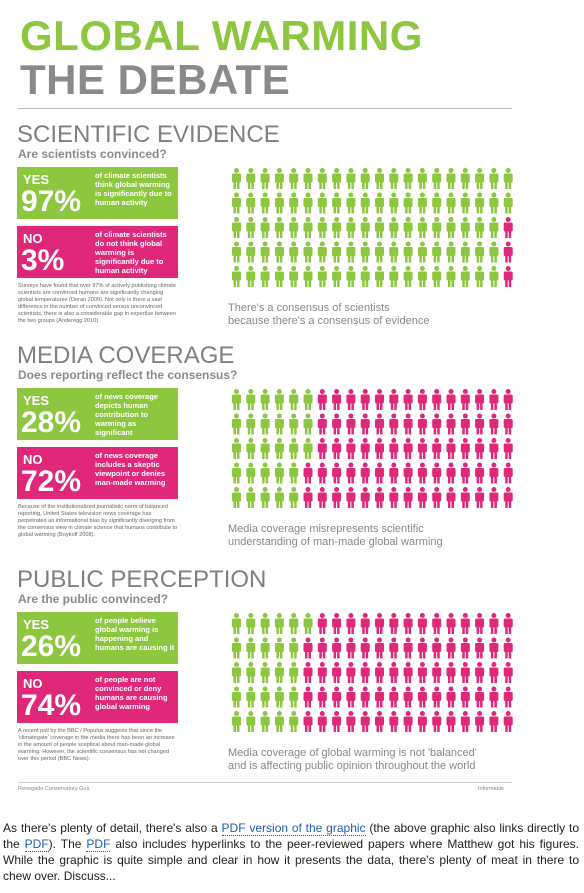  What do you see at coordinates (36, 624) in the screenshot?
I see `yes-label: YES` at bounding box center [36, 624].